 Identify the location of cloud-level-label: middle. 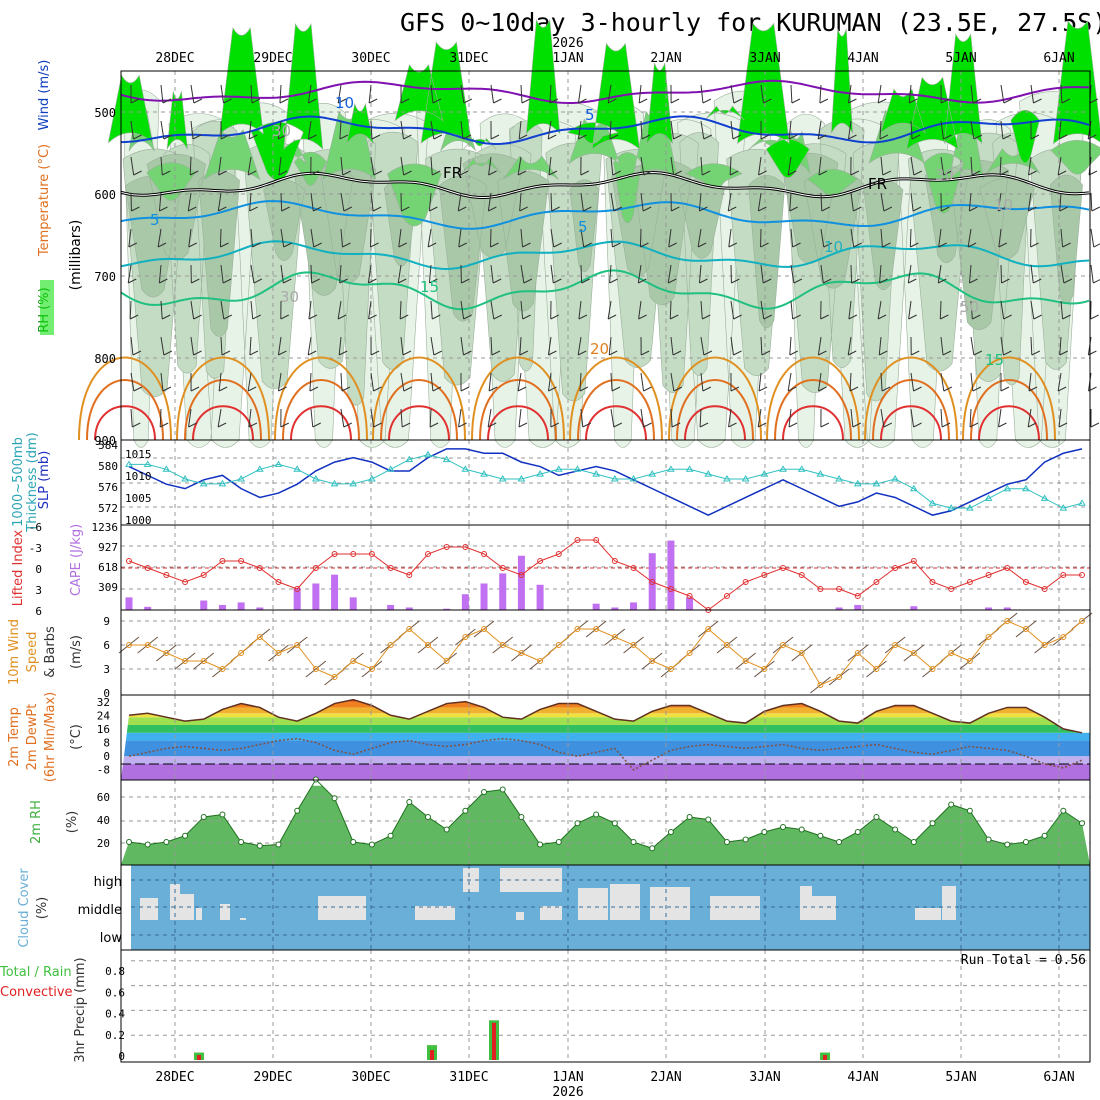
(100, 910).